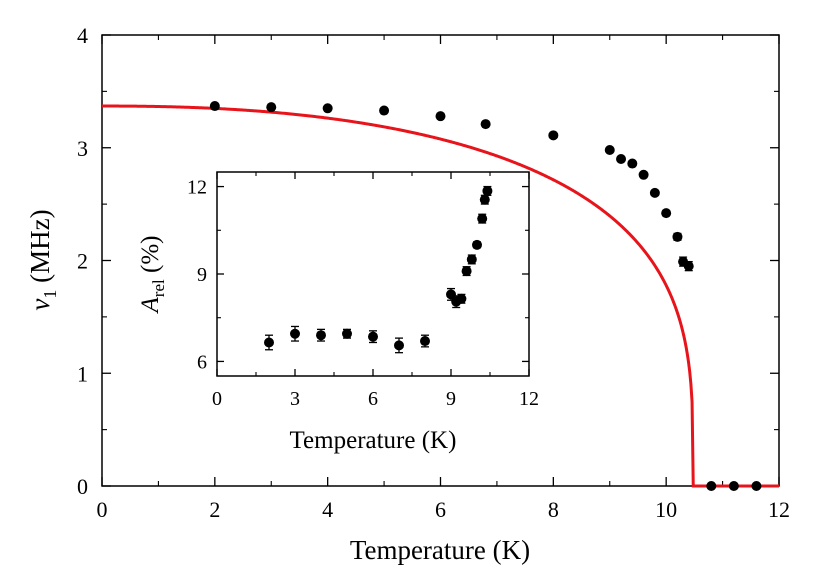 This screenshot has height=585, width=830. What do you see at coordinates (150, 305) in the screenshot?
I see `inset-y-axis-symbol: A` at bounding box center [150, 305].